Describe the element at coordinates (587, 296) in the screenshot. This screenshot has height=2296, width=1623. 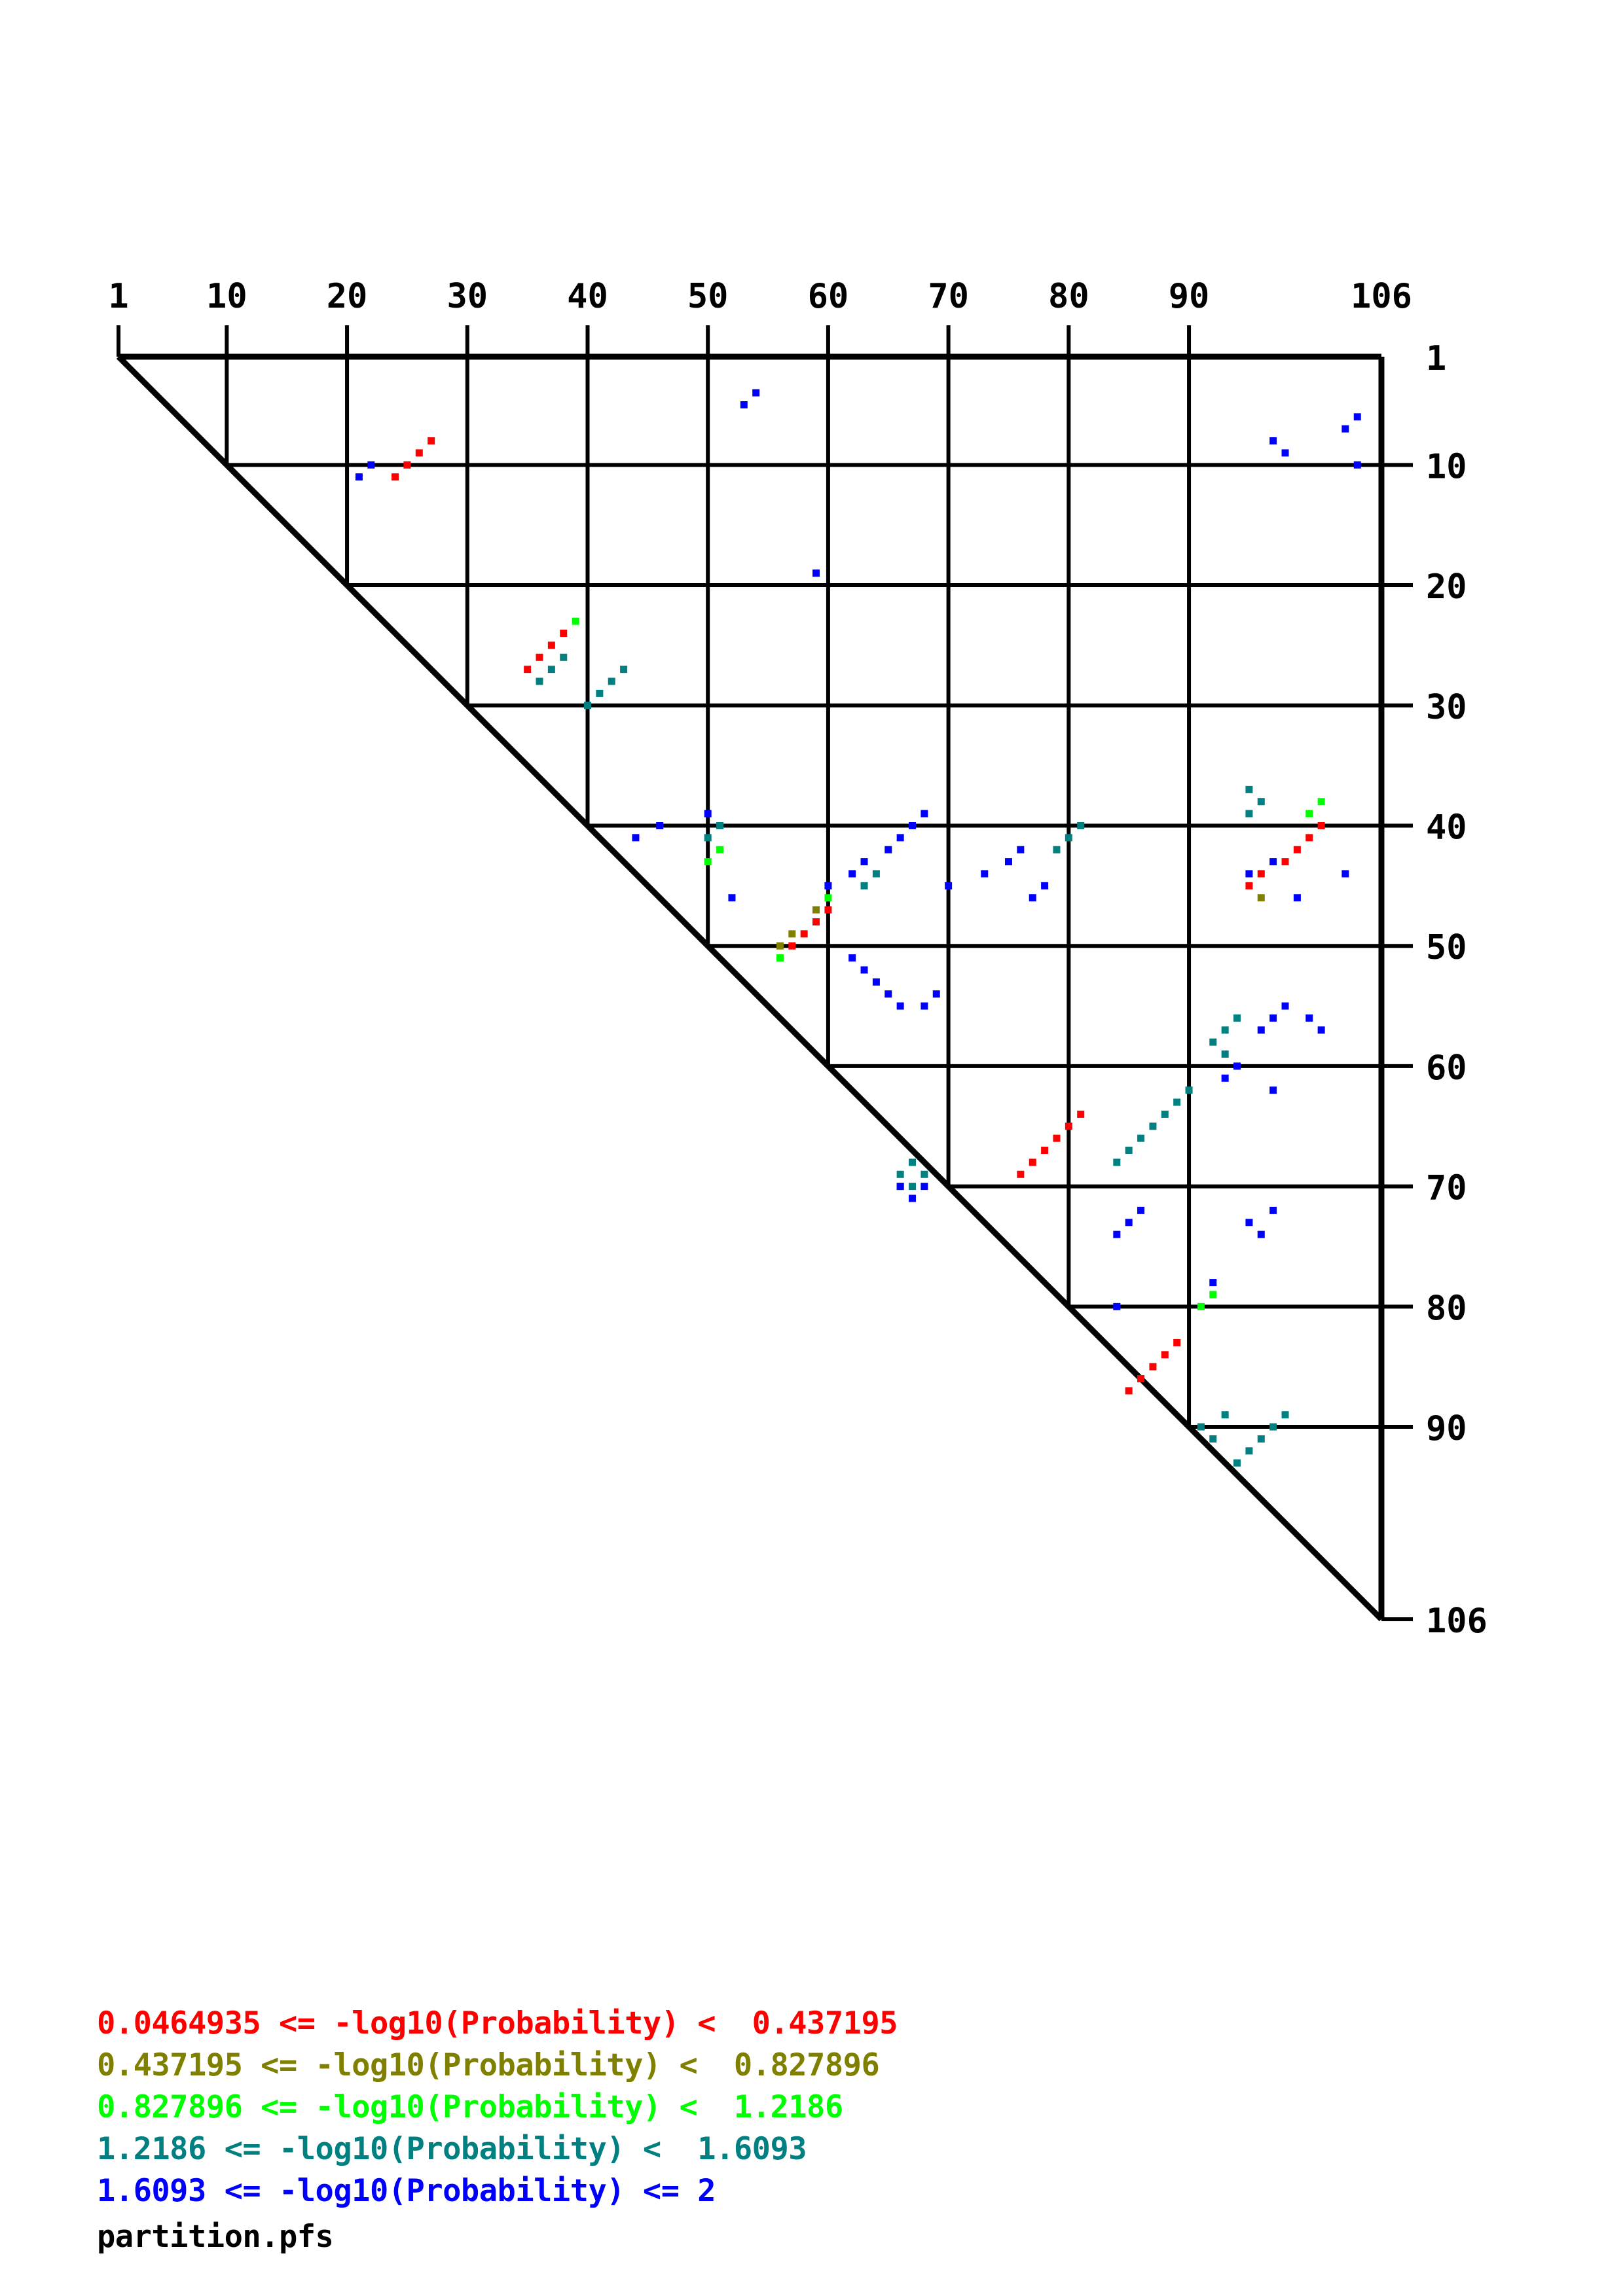
I see `x-tick-label-40: 40` at that location.